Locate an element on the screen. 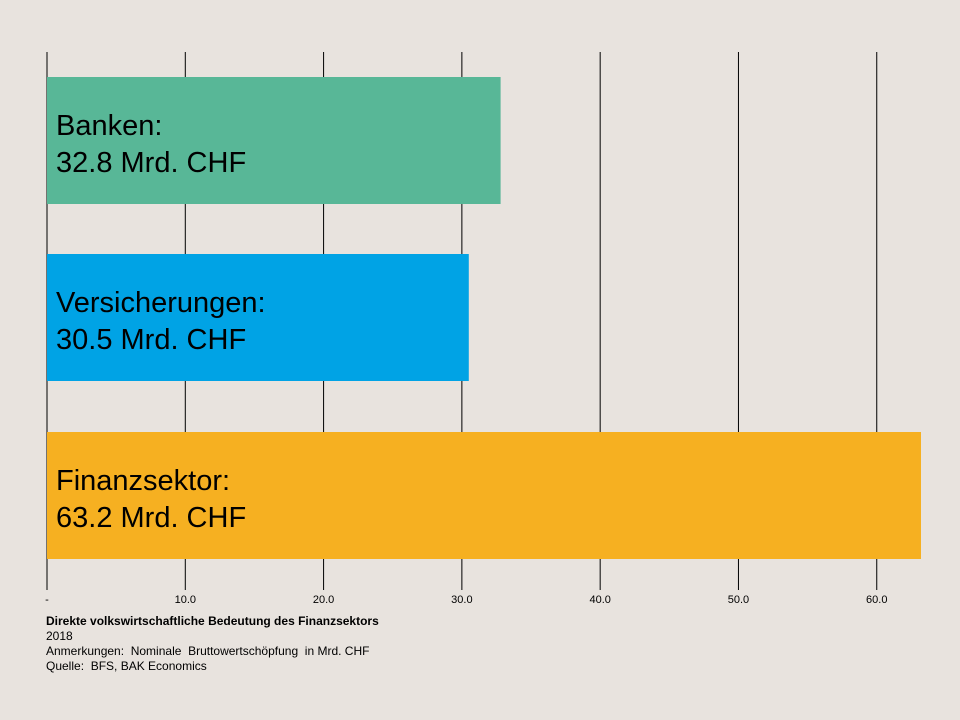 Image resolution: width=960 pixels, height=720 pixels. x-tick-label: 50.0 is located at coordinates (738, 600).